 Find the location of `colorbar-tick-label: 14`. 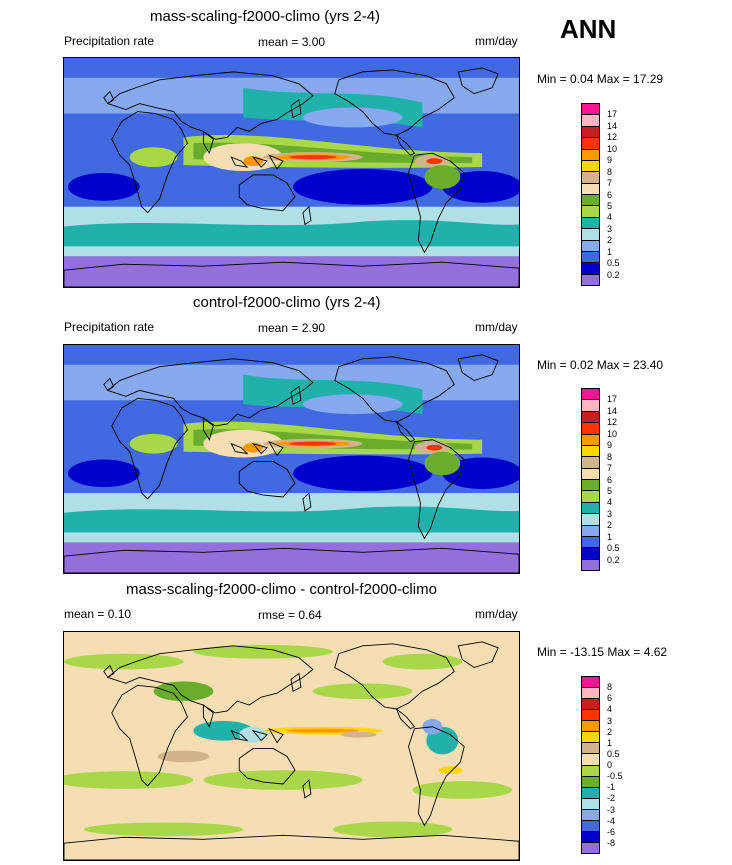

colorbar-tick-label: 14 is located at coordinates (612, 410).